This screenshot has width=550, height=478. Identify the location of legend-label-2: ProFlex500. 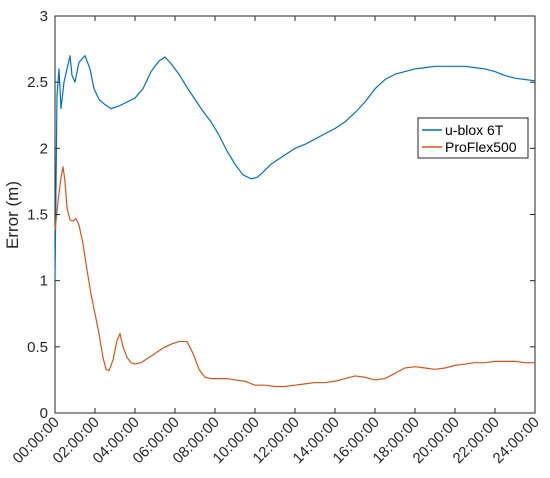
(481, 147).